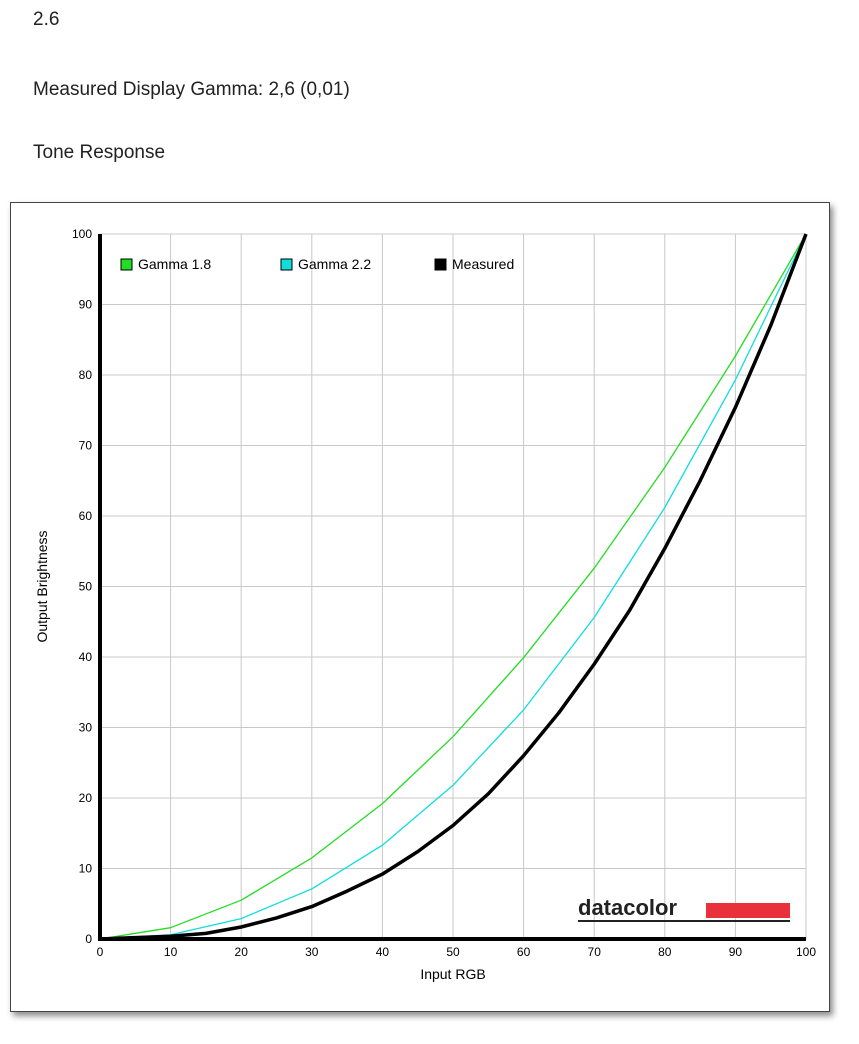  I want to click on logo-text: datacolor, so click(627, 907).